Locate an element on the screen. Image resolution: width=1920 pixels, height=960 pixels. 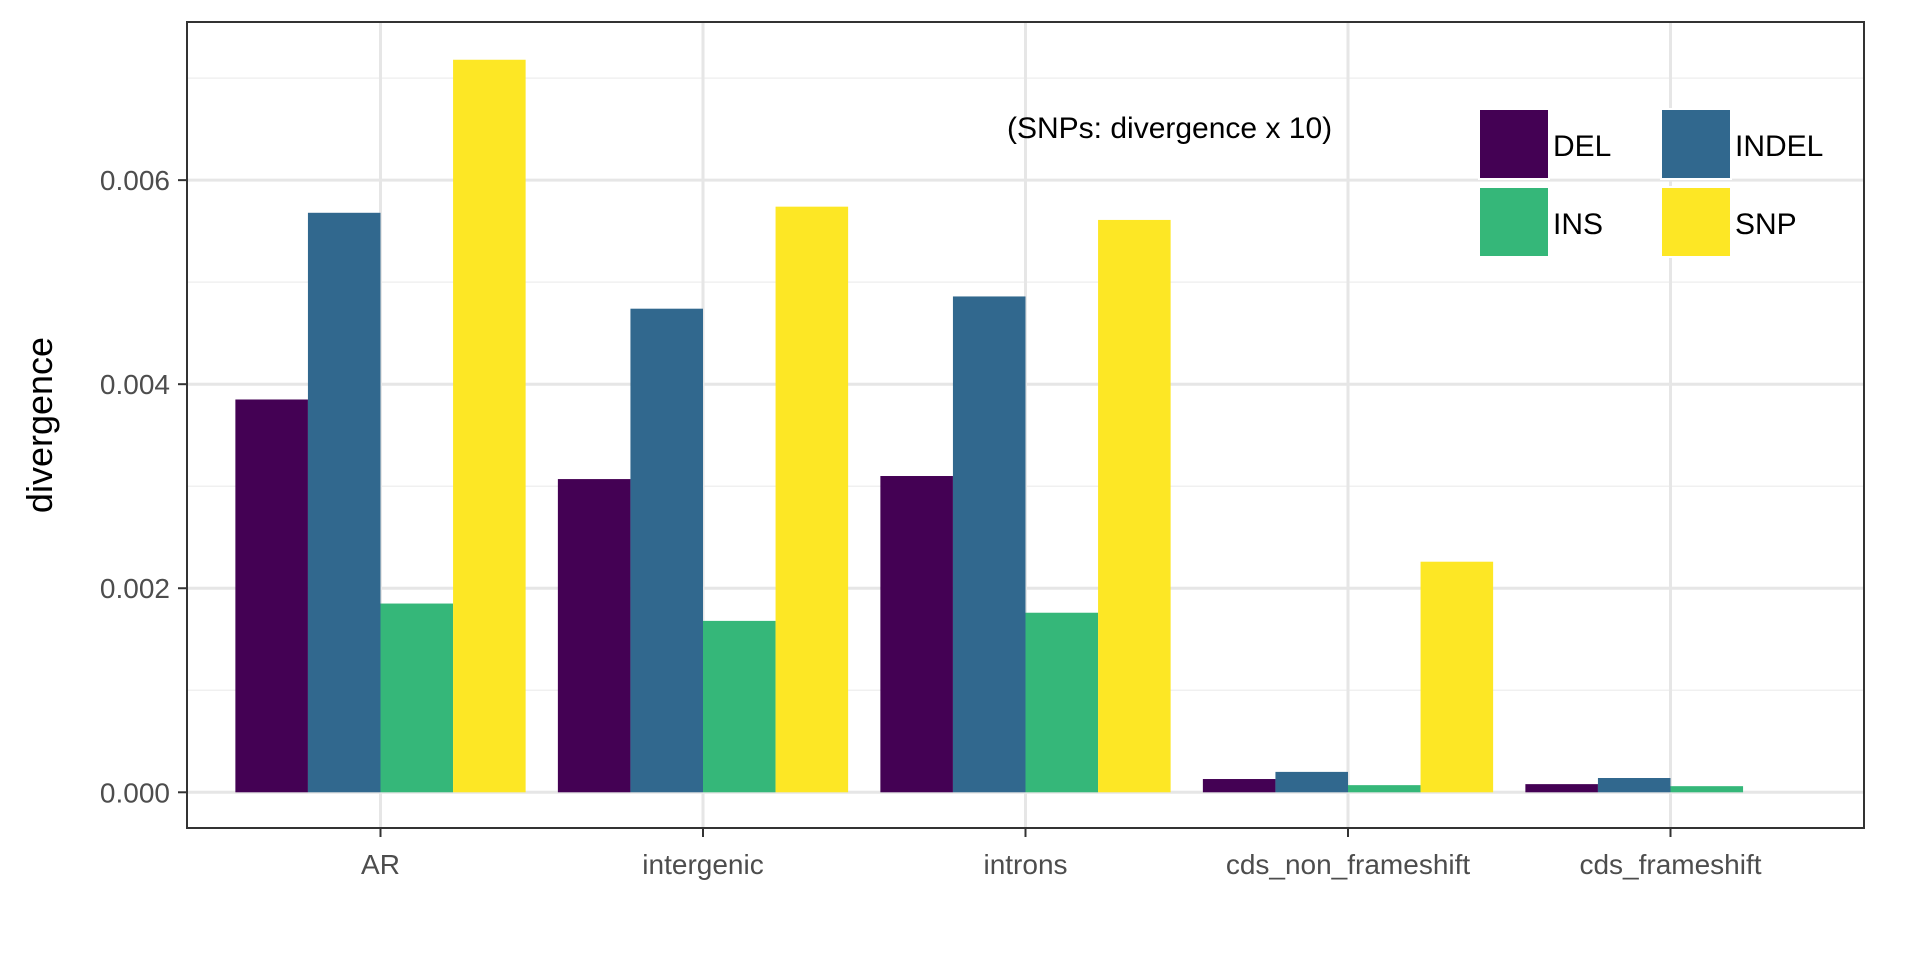
x-tick-label: cds_non_frameshift is located at coordinates (1348, 864).